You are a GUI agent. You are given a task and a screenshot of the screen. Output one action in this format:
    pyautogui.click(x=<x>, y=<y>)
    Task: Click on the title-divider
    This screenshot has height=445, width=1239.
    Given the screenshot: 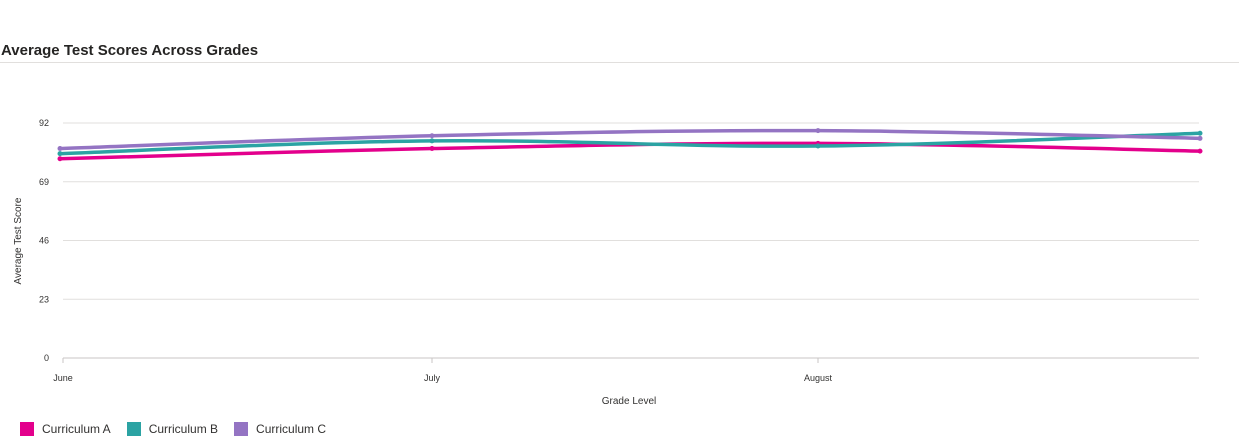 What is the action you would take?
    pyautogui.click(x=619, y=62)
    